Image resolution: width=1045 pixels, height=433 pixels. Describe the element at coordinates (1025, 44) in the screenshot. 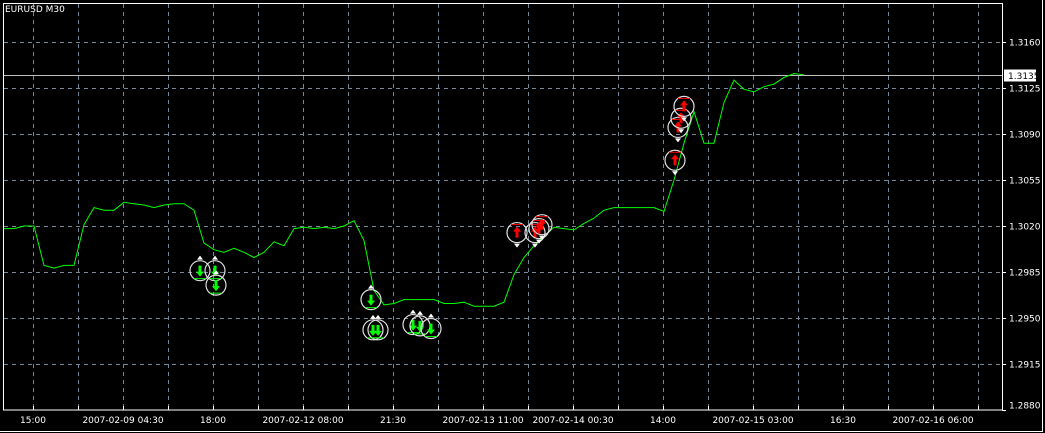

I see `price-tick-label: 1.3160` at that location.